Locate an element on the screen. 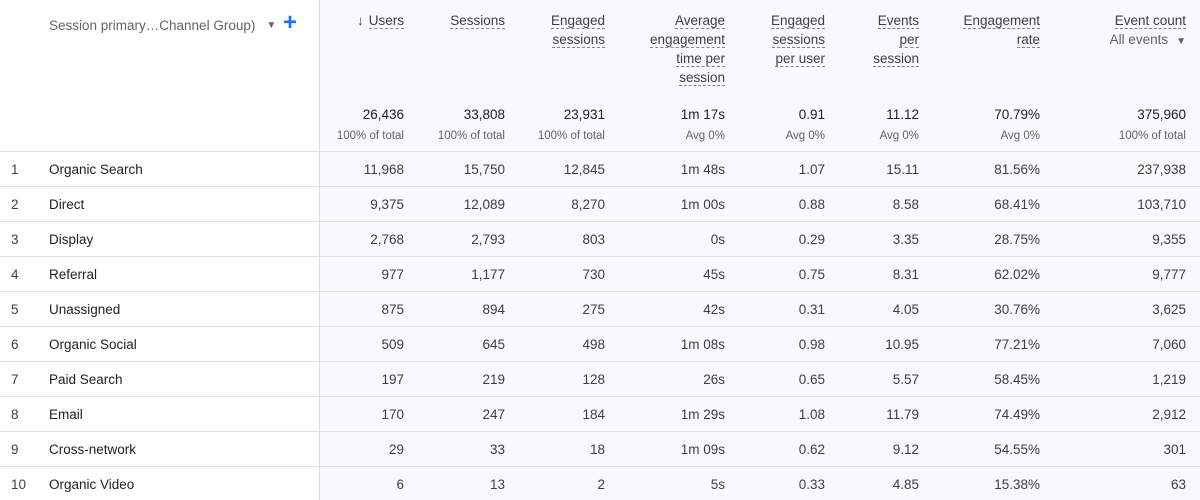 The height and width of the screenshot is (500, 1200). total-event-count: 375,960 100% of total is located at coordinates (1152, 125).